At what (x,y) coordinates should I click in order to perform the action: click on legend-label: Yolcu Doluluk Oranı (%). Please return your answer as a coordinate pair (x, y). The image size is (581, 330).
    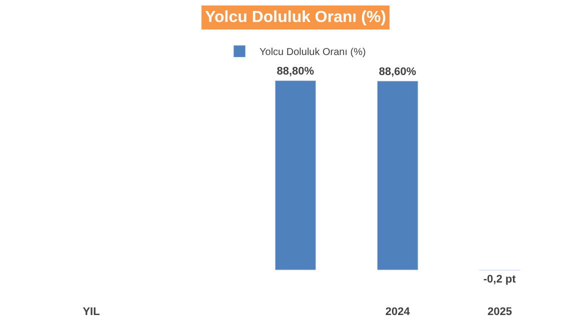
    Looking at the image, I should click on (313, 52).